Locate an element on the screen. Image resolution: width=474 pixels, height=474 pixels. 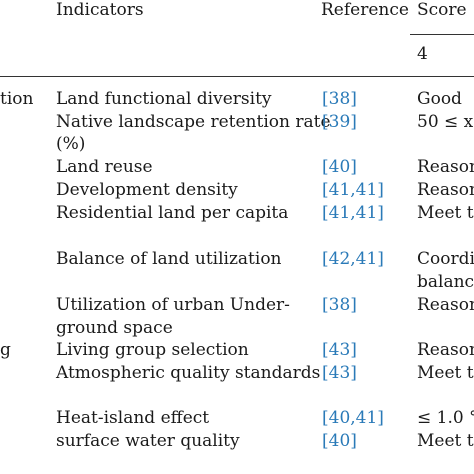
indicator-cell-continued: ground space is located at coordinates (114, 328).